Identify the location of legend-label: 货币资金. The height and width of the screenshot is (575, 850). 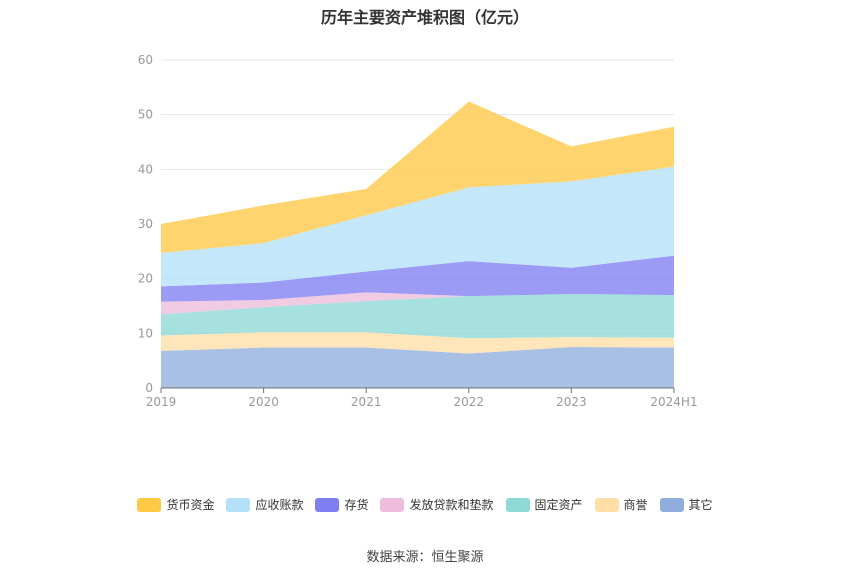
(190, 505).